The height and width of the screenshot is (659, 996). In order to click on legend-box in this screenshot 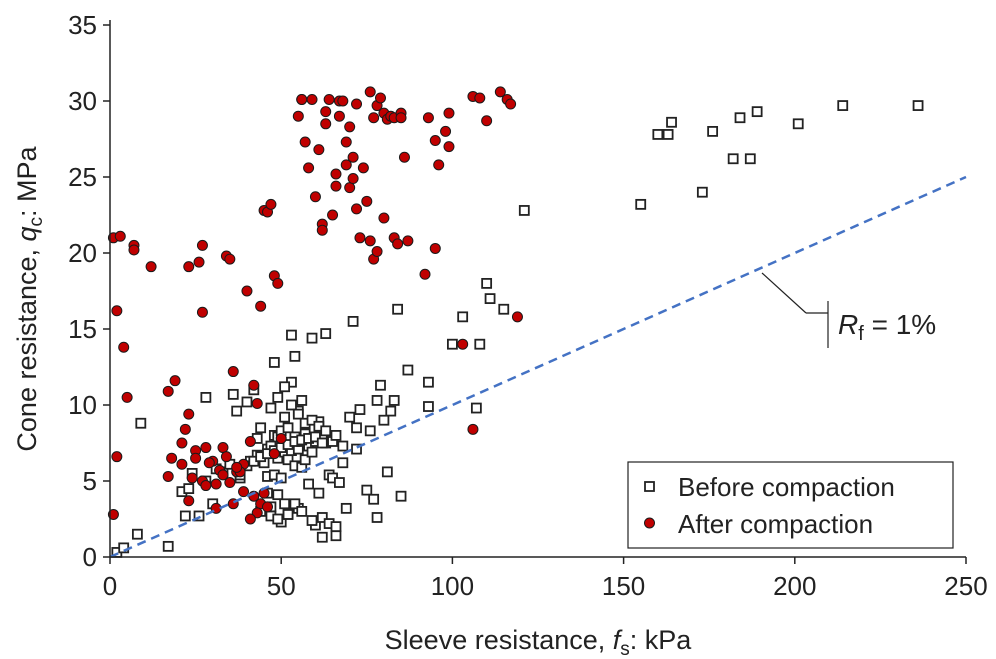, I will do `click(790, 505)`.